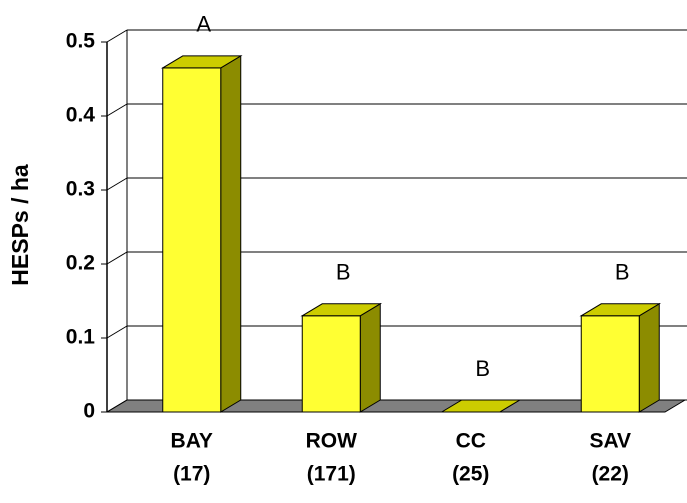  I want to click on y-tick-label: 0.4, so click(81, 115).